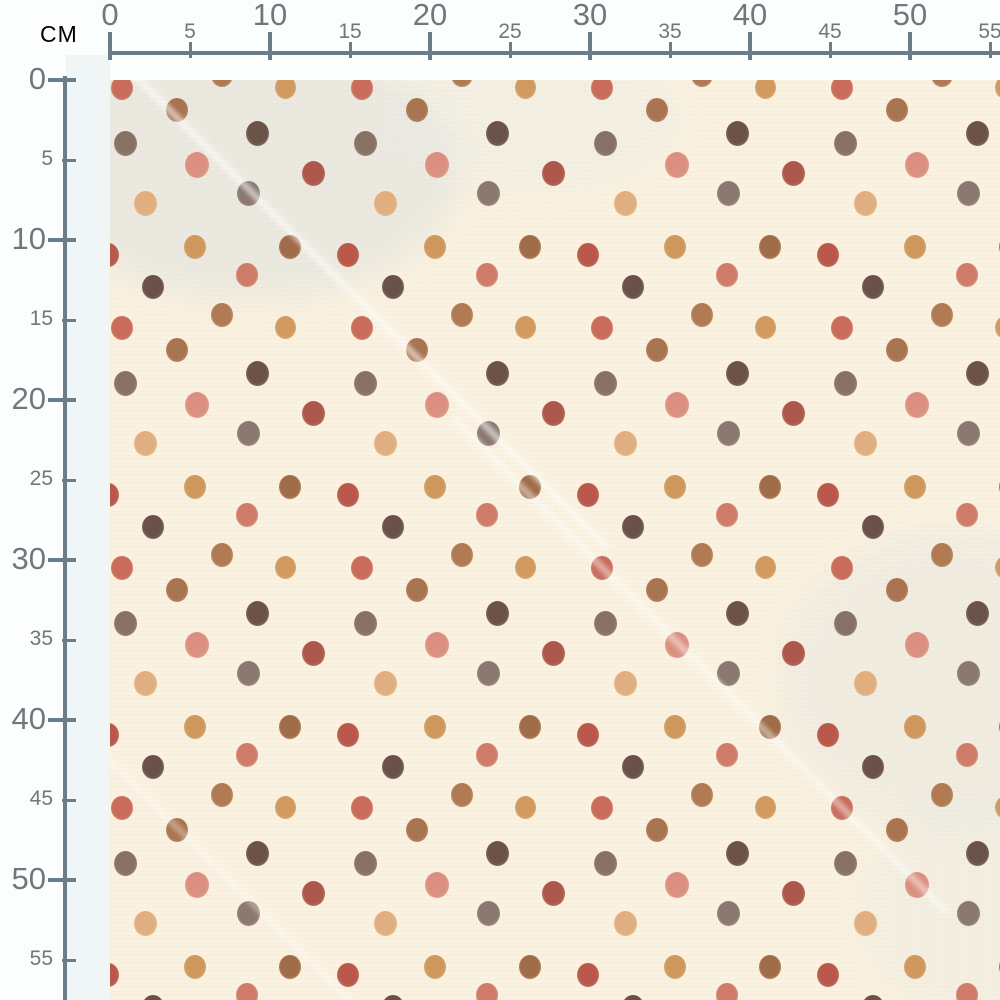  What do you see at coordinates (670, 31) in the screenshot?
I see `h-ruler-label-35: 35` at bounding box center [670, 31].